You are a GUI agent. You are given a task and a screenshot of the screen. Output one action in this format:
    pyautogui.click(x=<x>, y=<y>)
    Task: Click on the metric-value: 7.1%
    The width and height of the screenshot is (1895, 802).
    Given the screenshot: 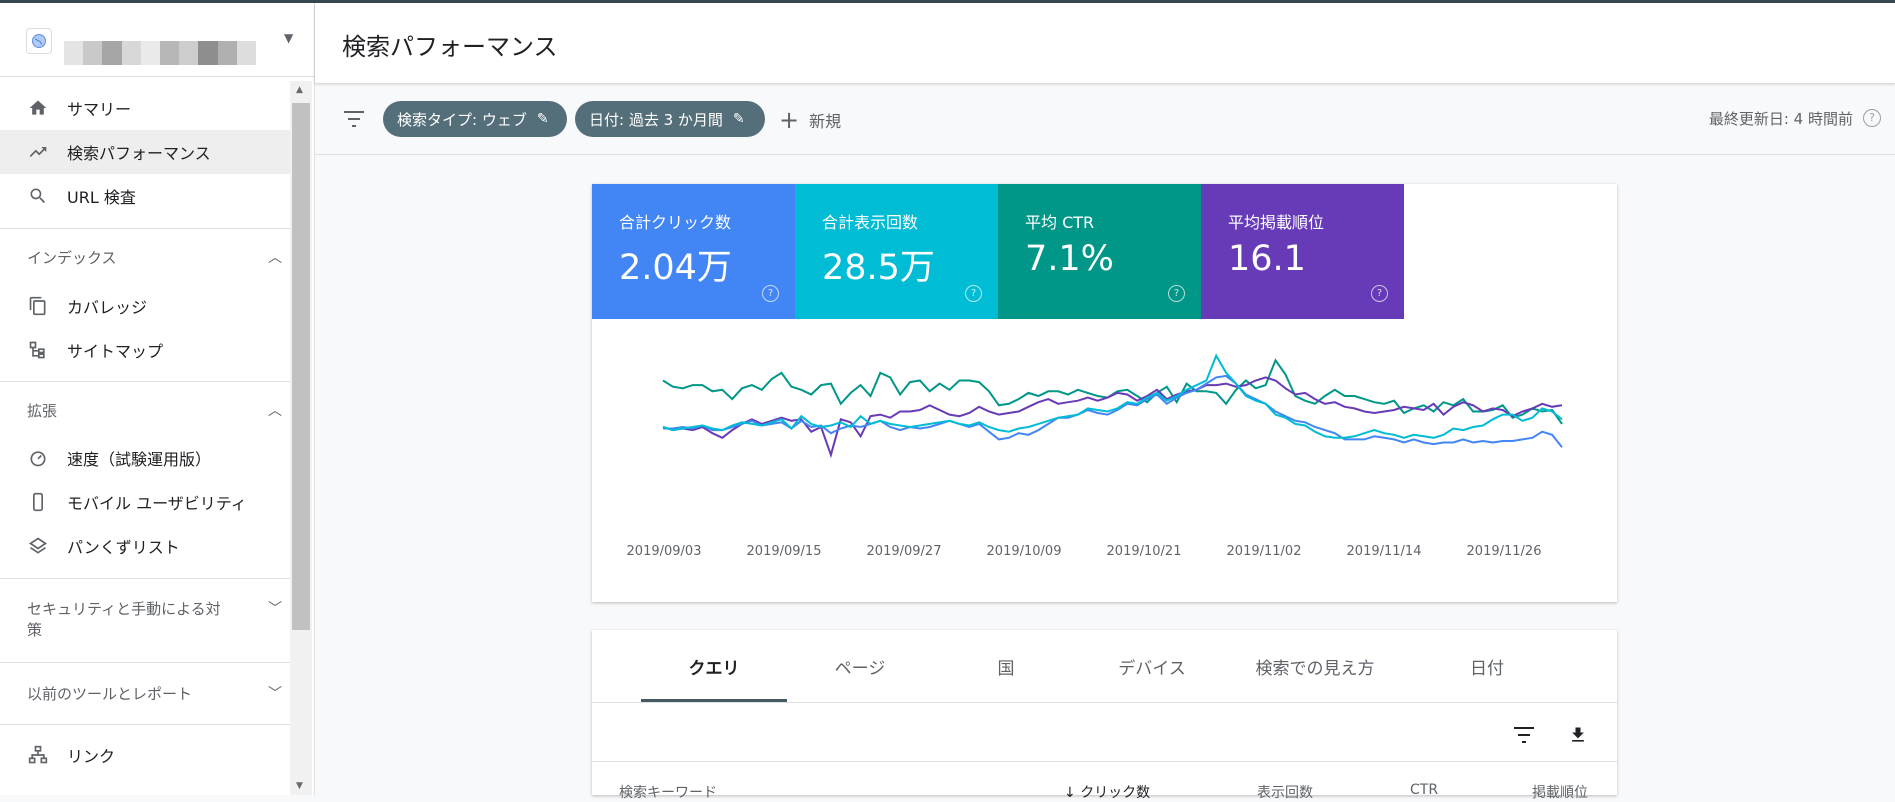 What is the action you would take?
    pyautogui.click(x=1069, y=259)
    